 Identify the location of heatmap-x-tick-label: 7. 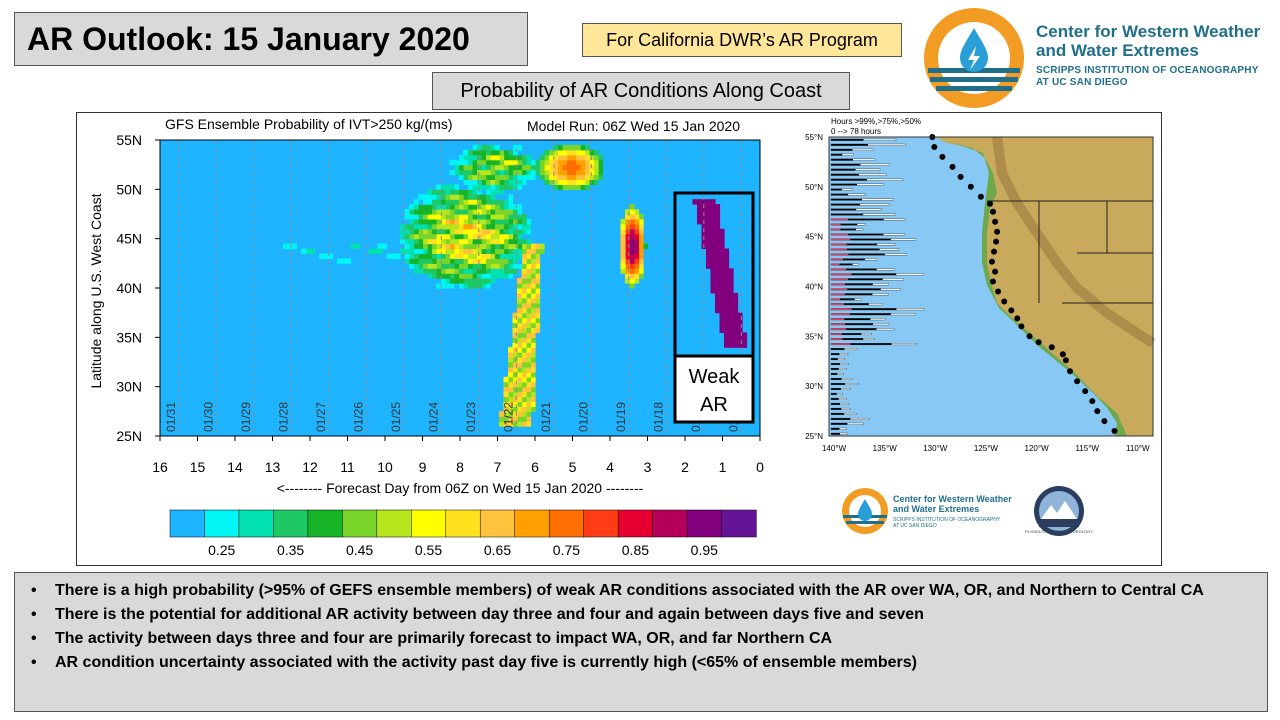
(498, 467).